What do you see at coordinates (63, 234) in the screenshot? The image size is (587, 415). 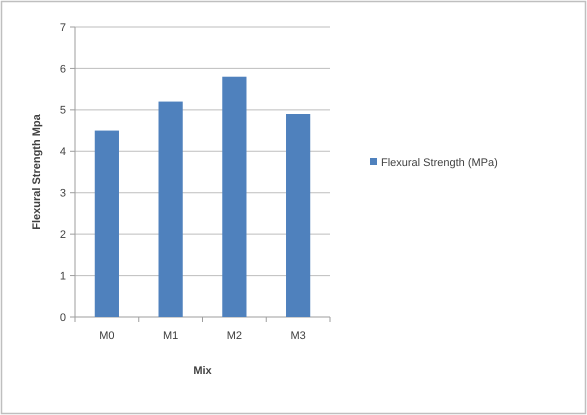 I see `y-tick-label: 2` at bounding box center [63, 234].